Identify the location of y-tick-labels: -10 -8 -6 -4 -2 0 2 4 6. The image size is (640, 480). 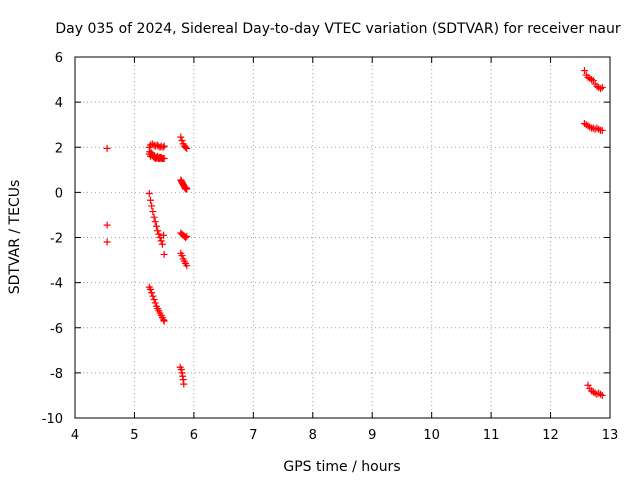
(52, 239).